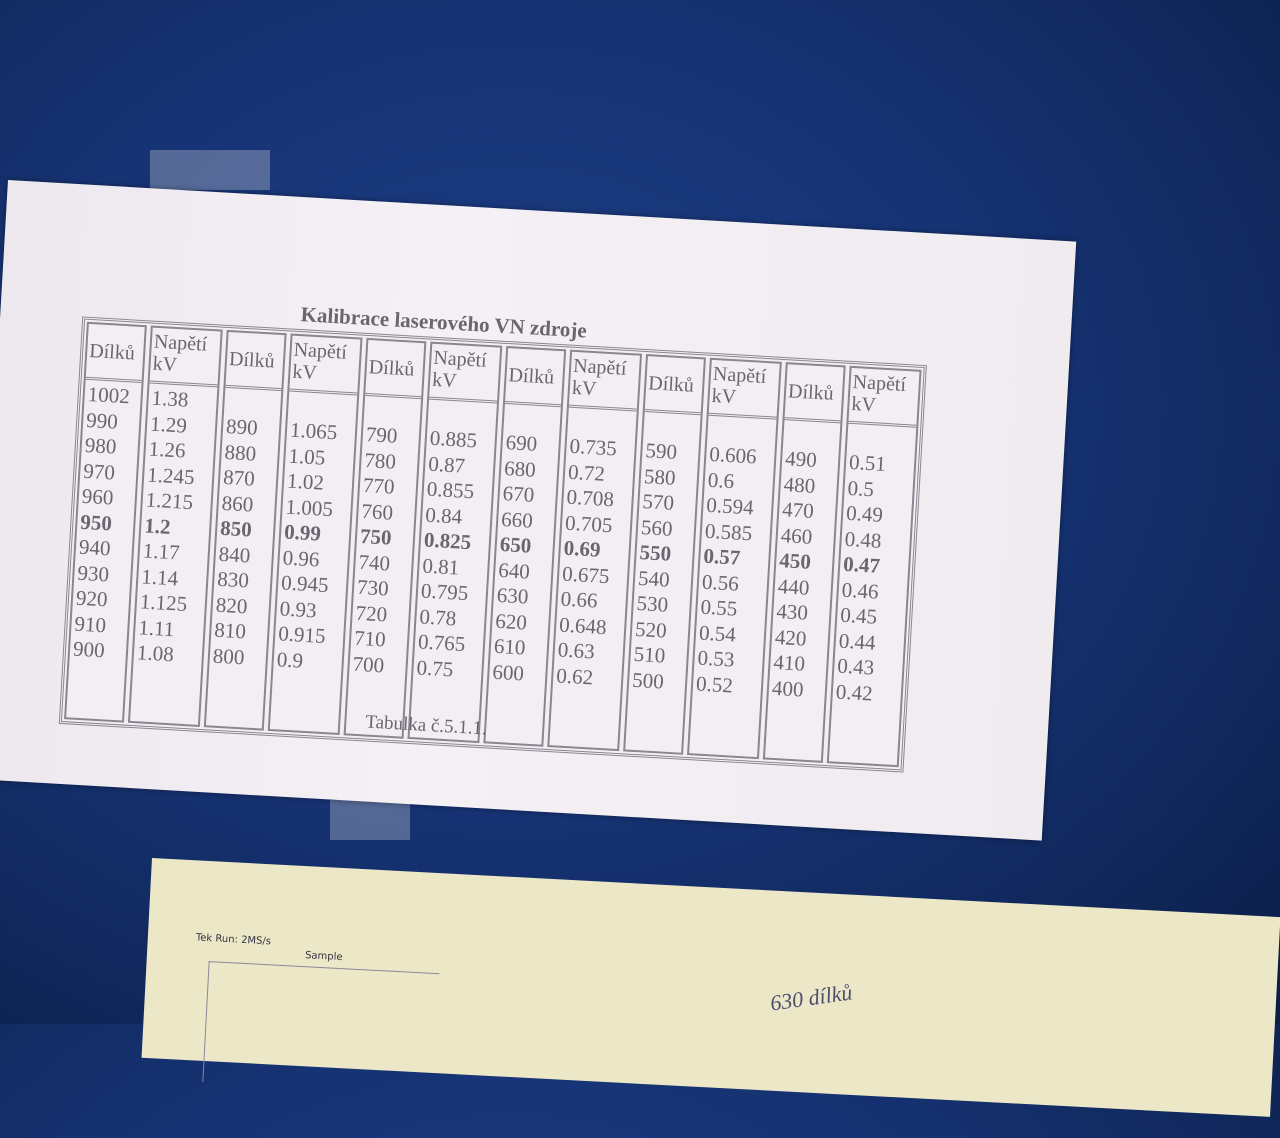 The height and width of the screenshot is (1138, 1280). Describe the element at coordinates (514, 570) in the screenshot. I see `count-cell: 640` at that location.